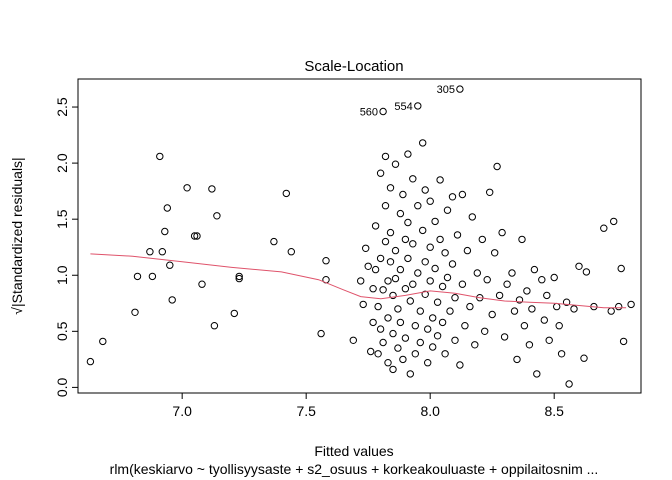  Describe the element at coordinates (182, 411) in the screenshot. I see `x-tick-label: 7.0` at that location.